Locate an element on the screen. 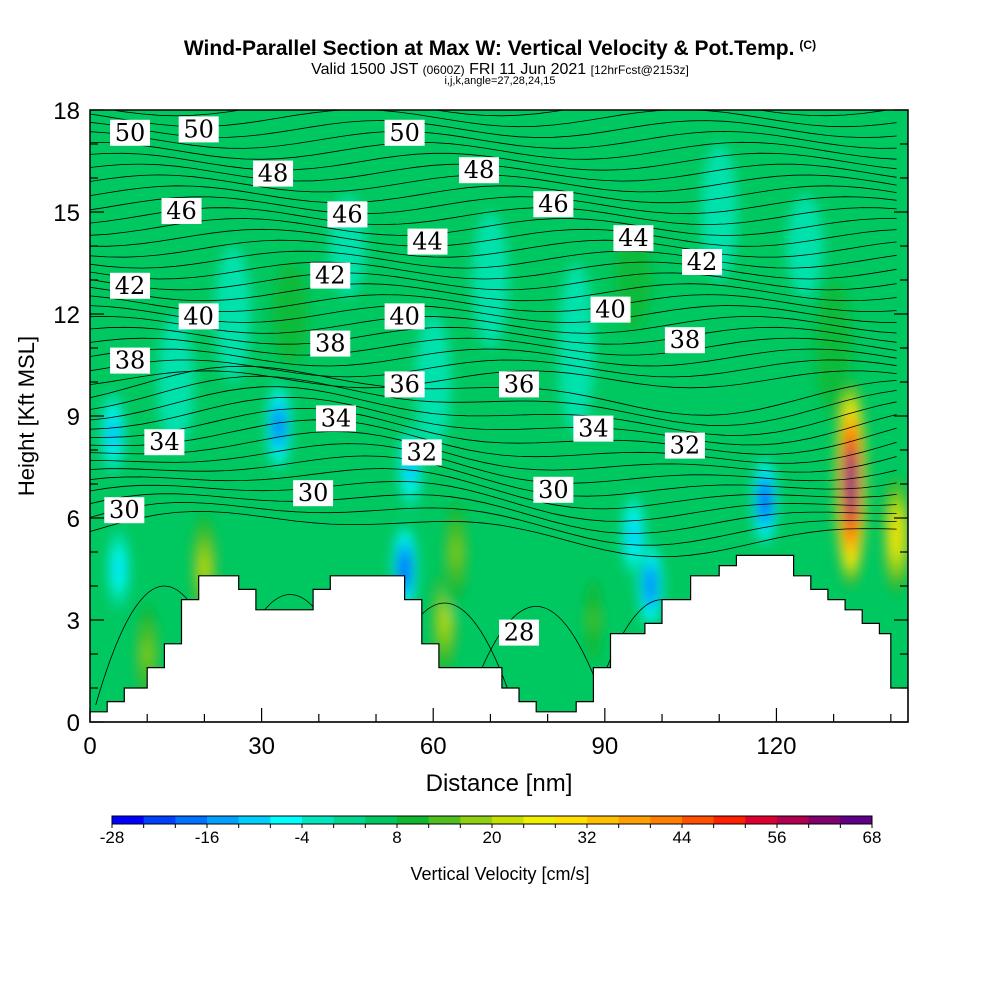  y-tick-label: 3 is located at coordinates (73, 621).